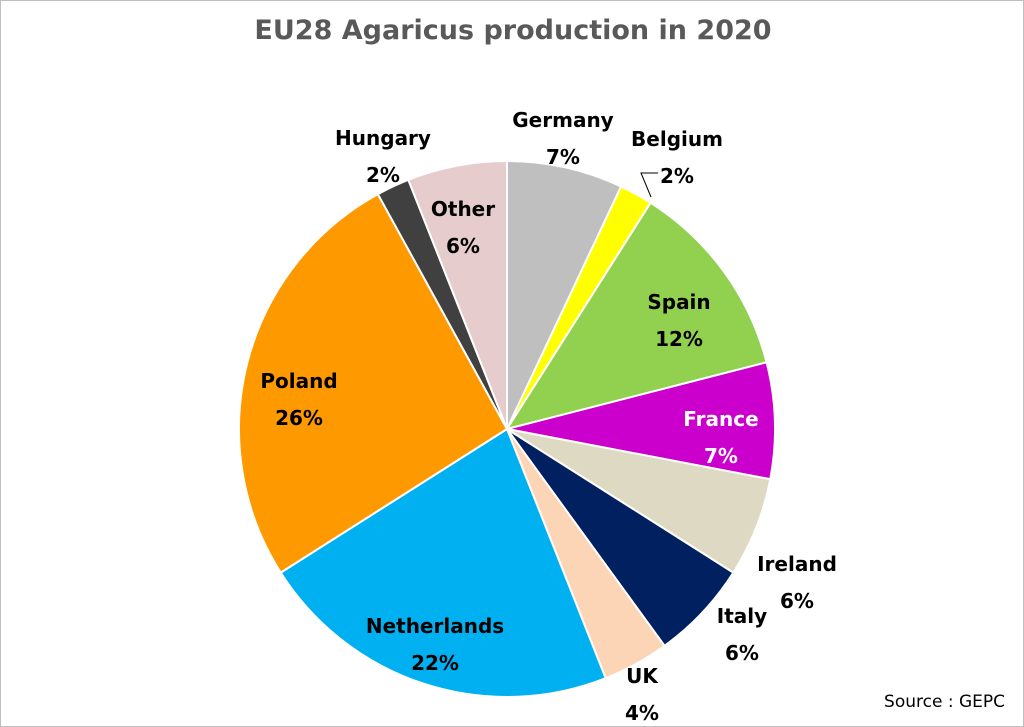  I want to click on data-label-spain: Spain 12%, so click(678, 320).